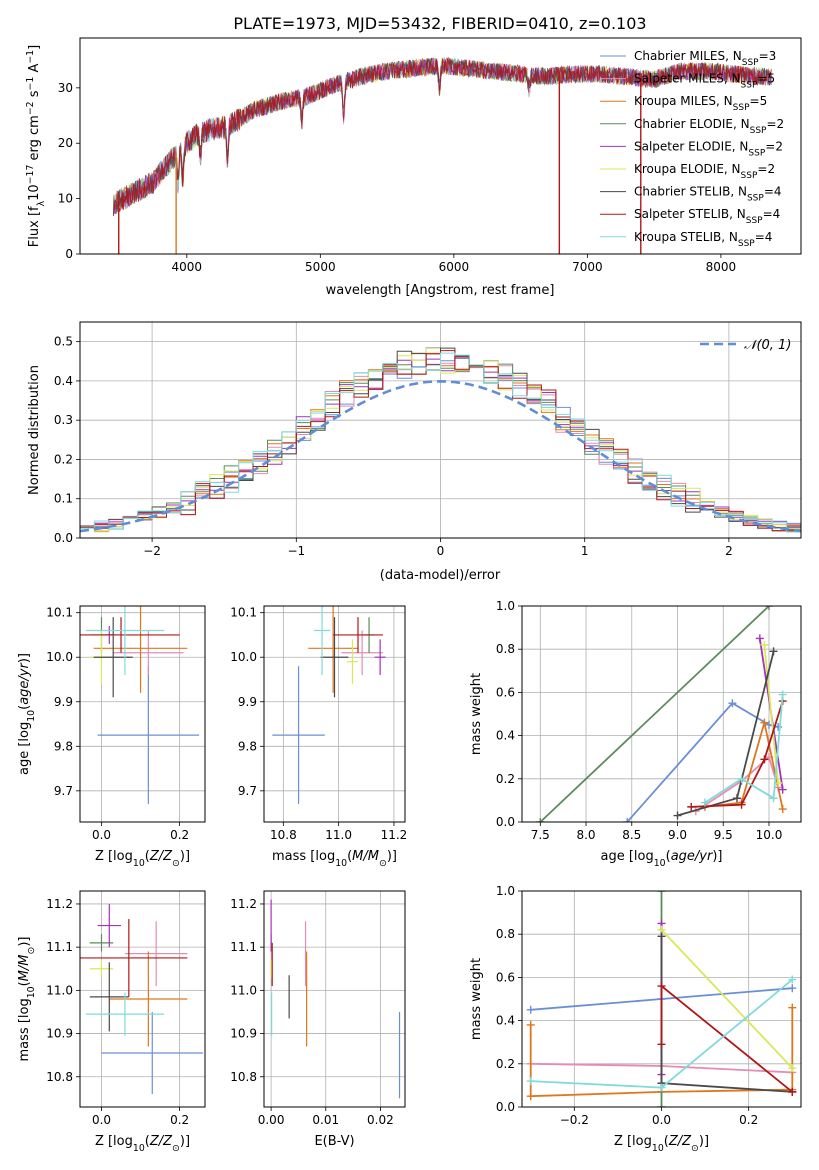 Image resolution: width=819 pixels, height=1170 pixels. What do you see at coordinates (540, 835) in the screenshot?
I see `x-tick-label: 7.5` at bounding box center [540, 835].